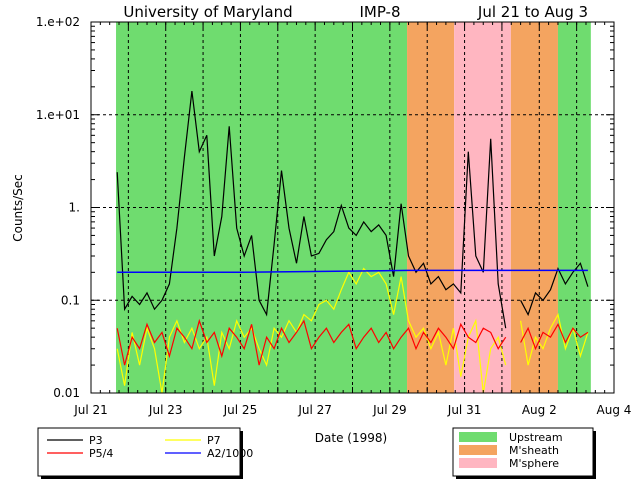 The height and width of the screenshot is (484, 640). What do you see at coordinates (66, 393) in the screenshot?
I see `y-tick-label: 0.01` at bounding box center [66, 393].